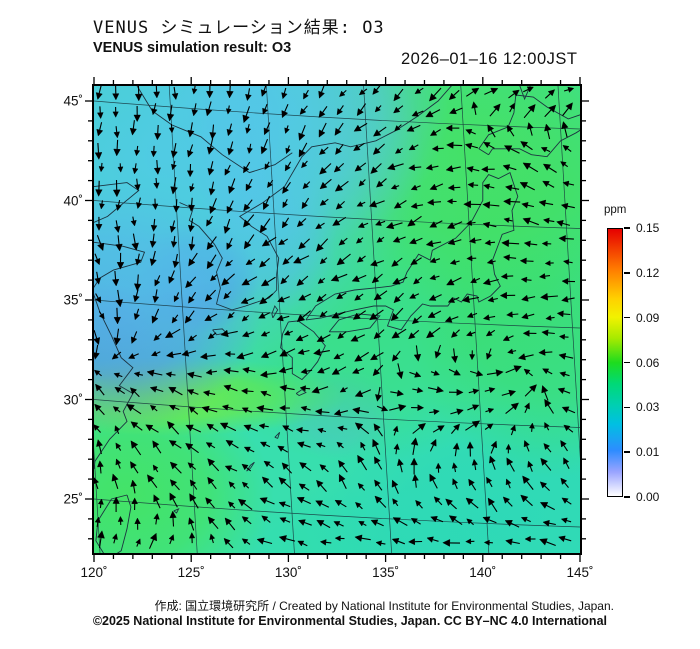  What do you see at coordinates (615, 362) in the screenshot?
I see `colorbar-gradient` at bounding box center [615, 362].